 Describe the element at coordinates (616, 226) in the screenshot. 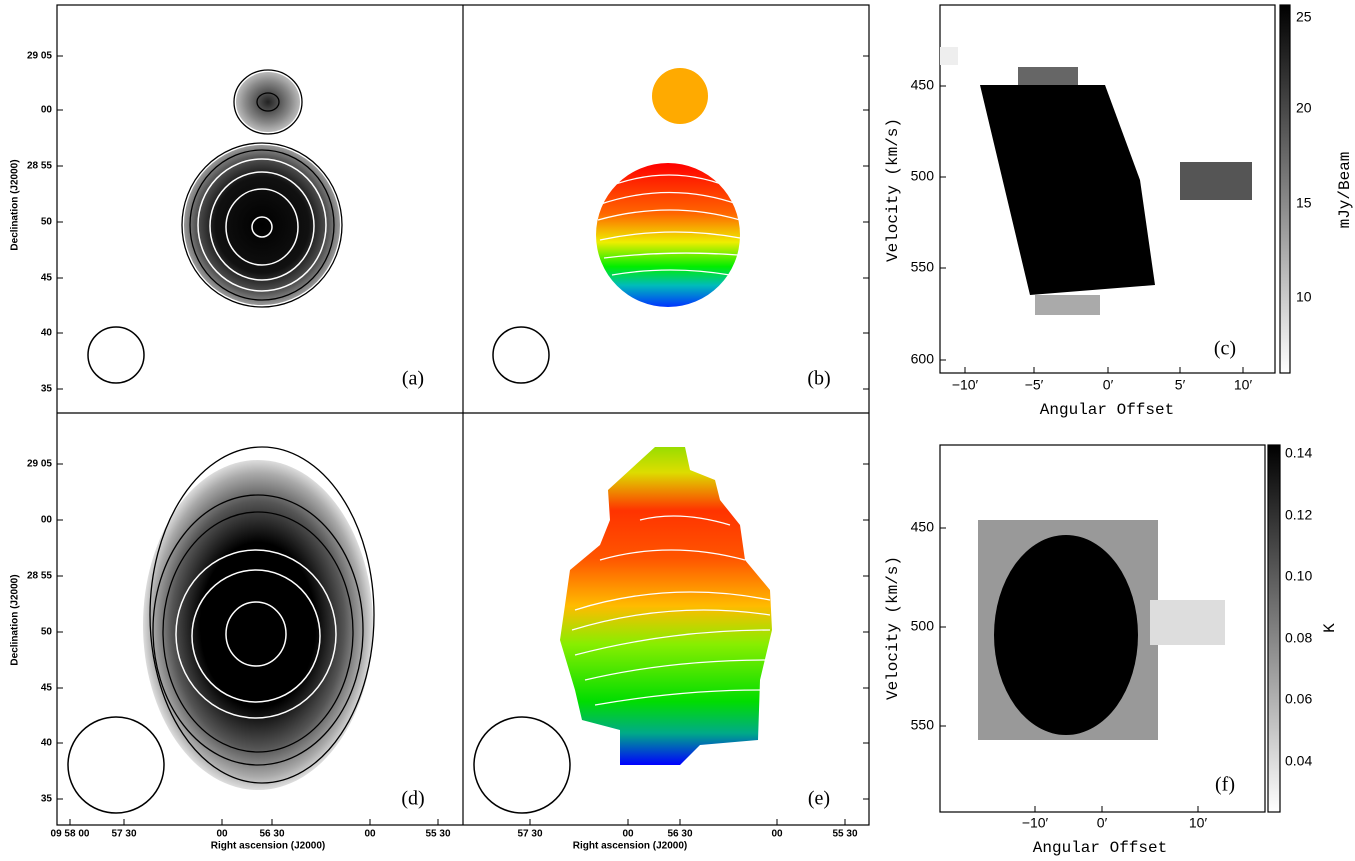

I see `map-b` at that location.